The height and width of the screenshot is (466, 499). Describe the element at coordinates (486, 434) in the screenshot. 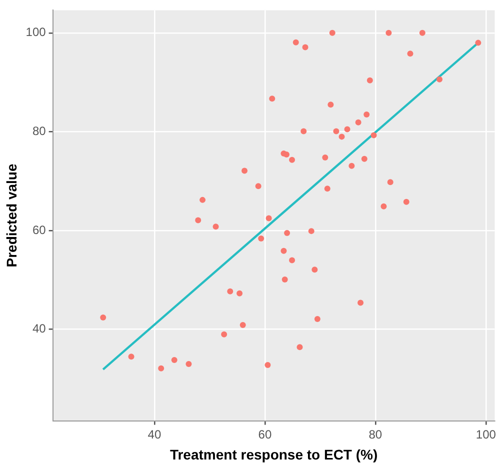

I see `x-tick-label: 100` at that location.